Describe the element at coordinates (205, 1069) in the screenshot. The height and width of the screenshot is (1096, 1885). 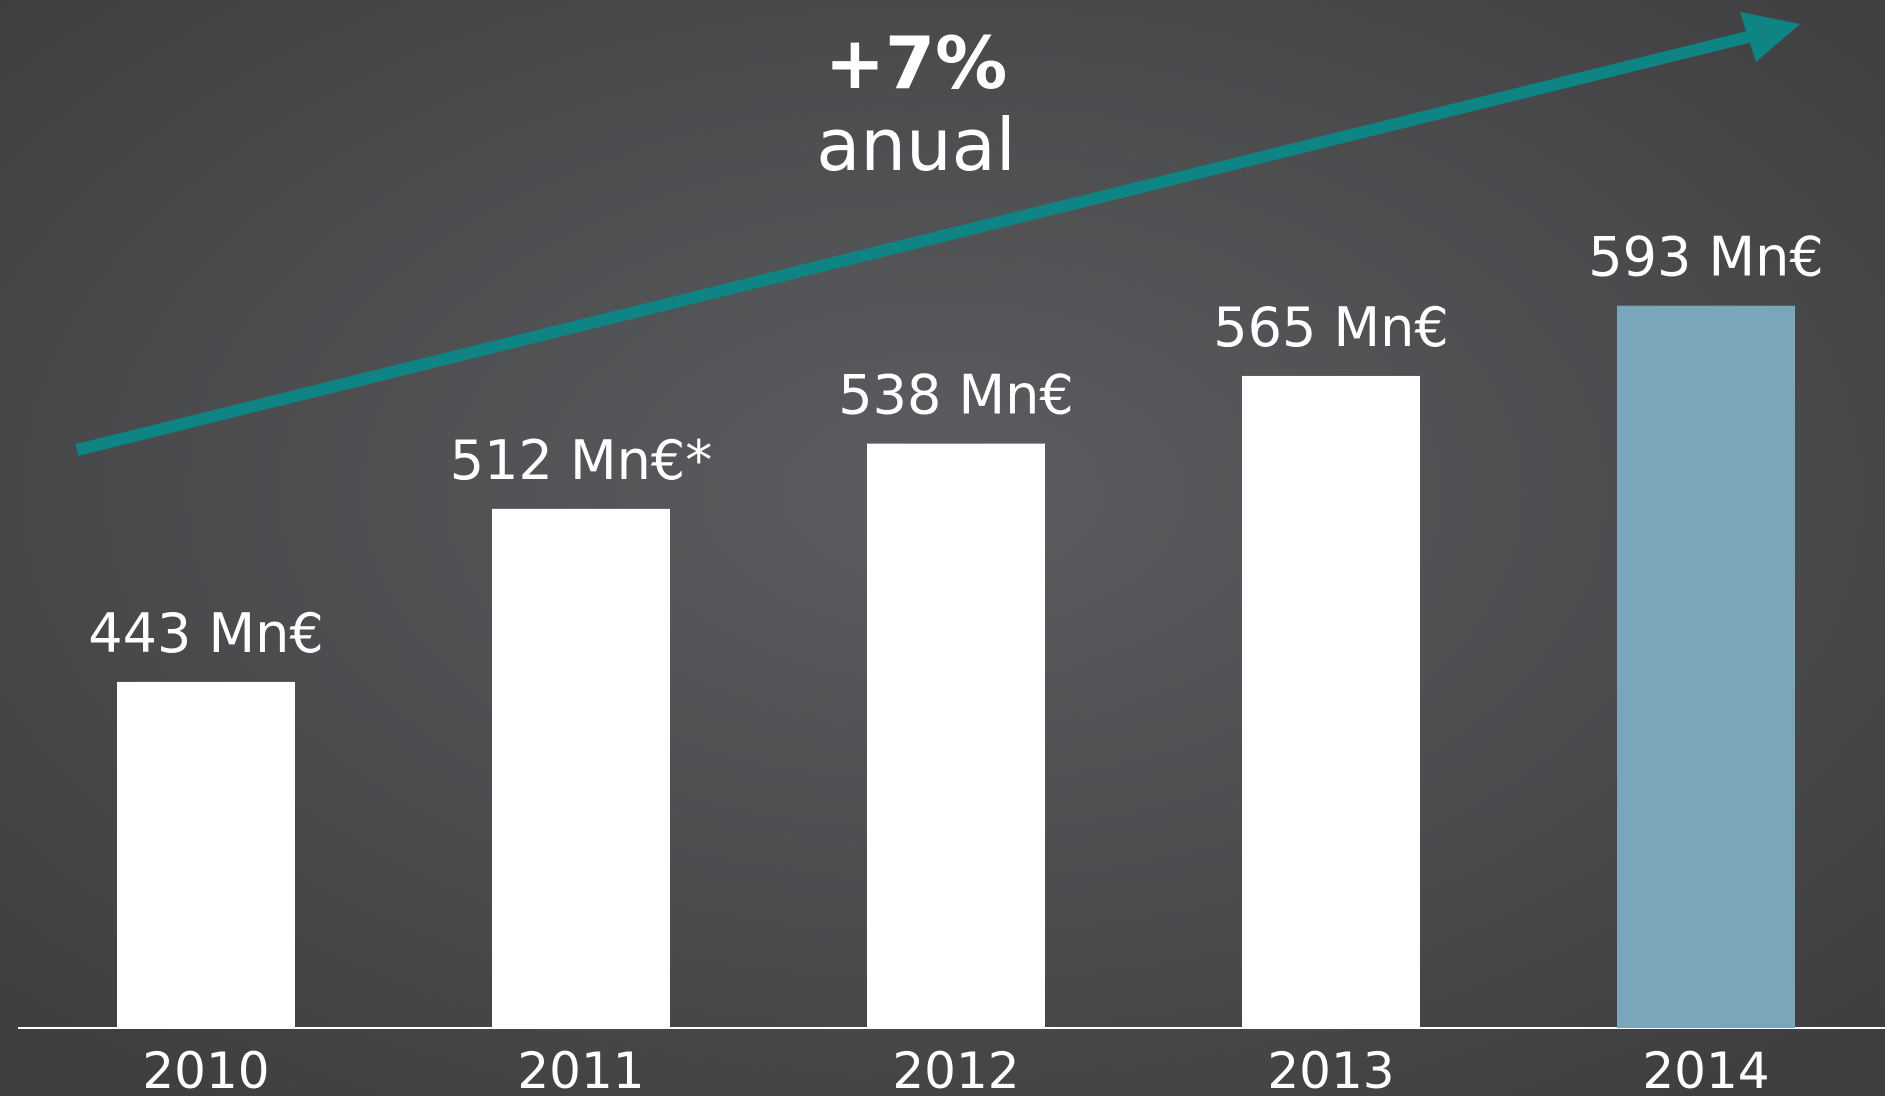
I see `x-tick-label: 2010` at that location.